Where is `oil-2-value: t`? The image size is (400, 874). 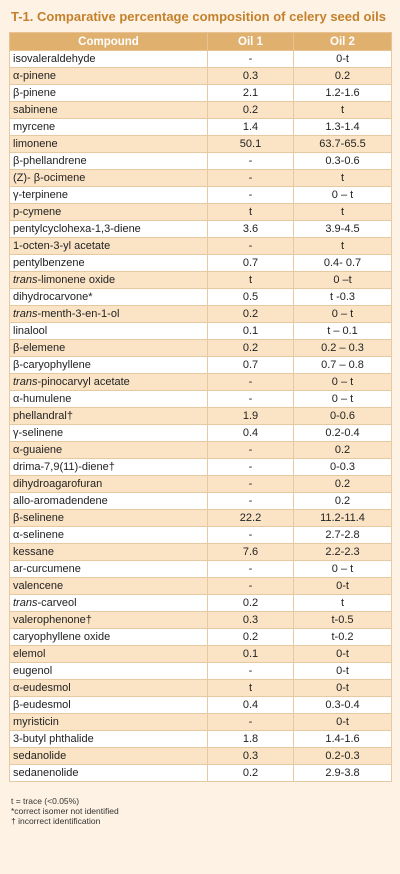
oil-2-value: t is located at coordinates (342, 603).